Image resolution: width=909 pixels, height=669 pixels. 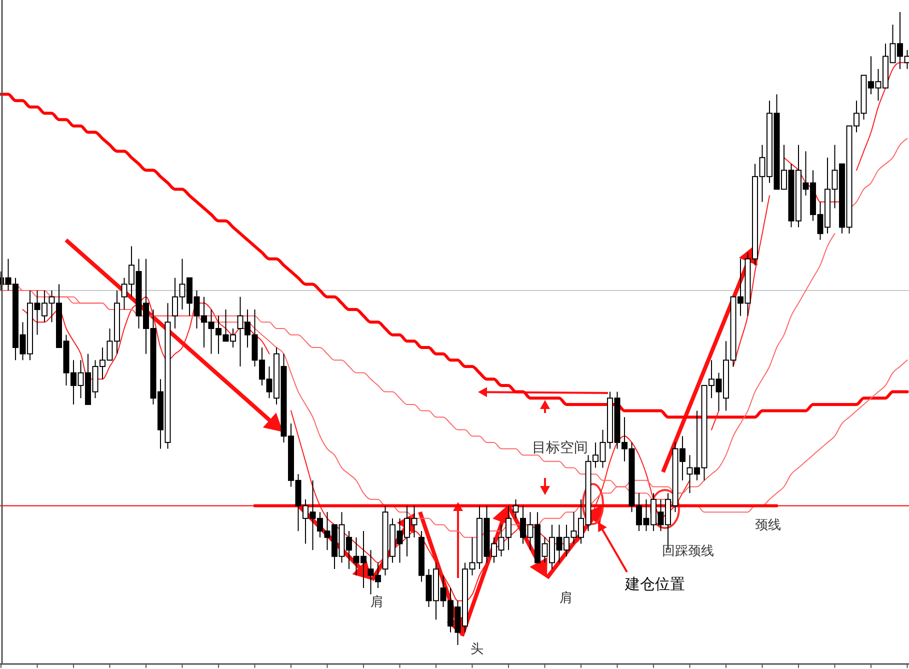 What do you see at coordinates (688, 551) in the screenshot?
I see `annotation: 回踩颈线` at bounding box center [688, 551].